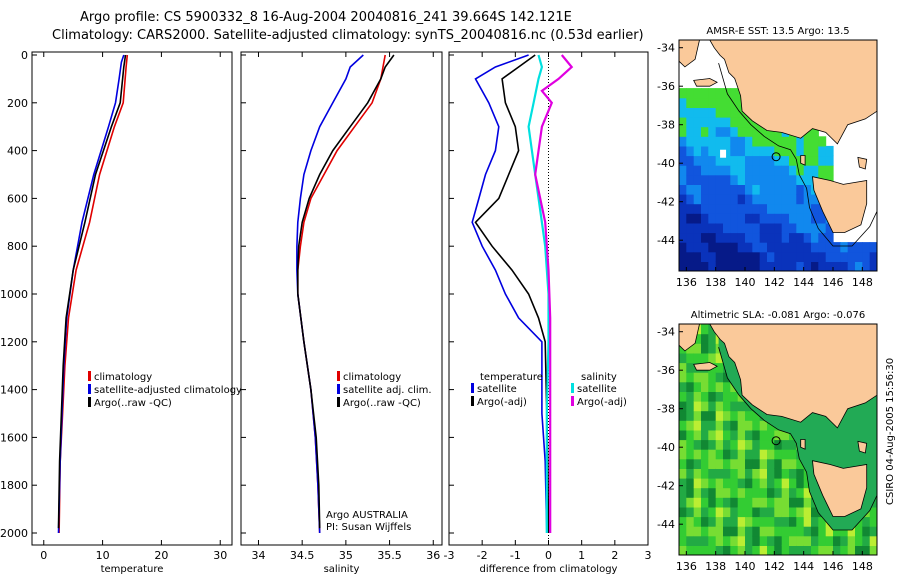 Image resolution: width=900 pixels, height=580 pixels. I want to click on land-polygon, so click(705, 82).